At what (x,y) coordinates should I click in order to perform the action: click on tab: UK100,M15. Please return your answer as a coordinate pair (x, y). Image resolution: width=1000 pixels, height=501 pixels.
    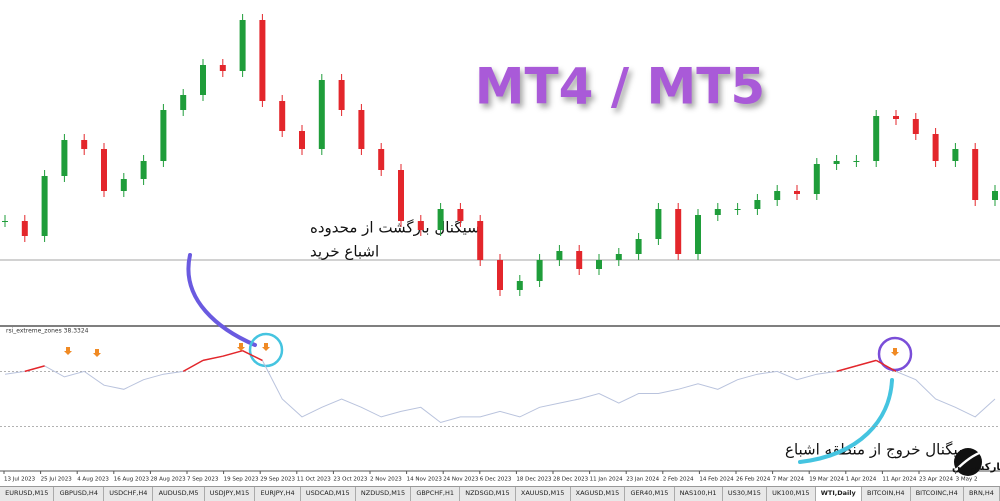
    Looking at the image, I should click on (791, 494).